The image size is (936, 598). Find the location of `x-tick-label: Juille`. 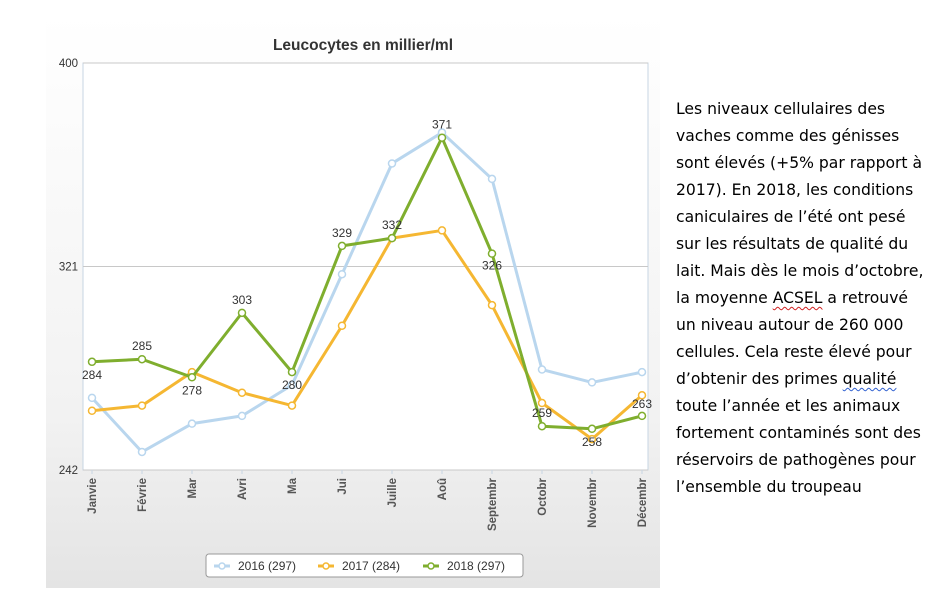

x-tick-label: Juille is located at coordinates (393, 492).